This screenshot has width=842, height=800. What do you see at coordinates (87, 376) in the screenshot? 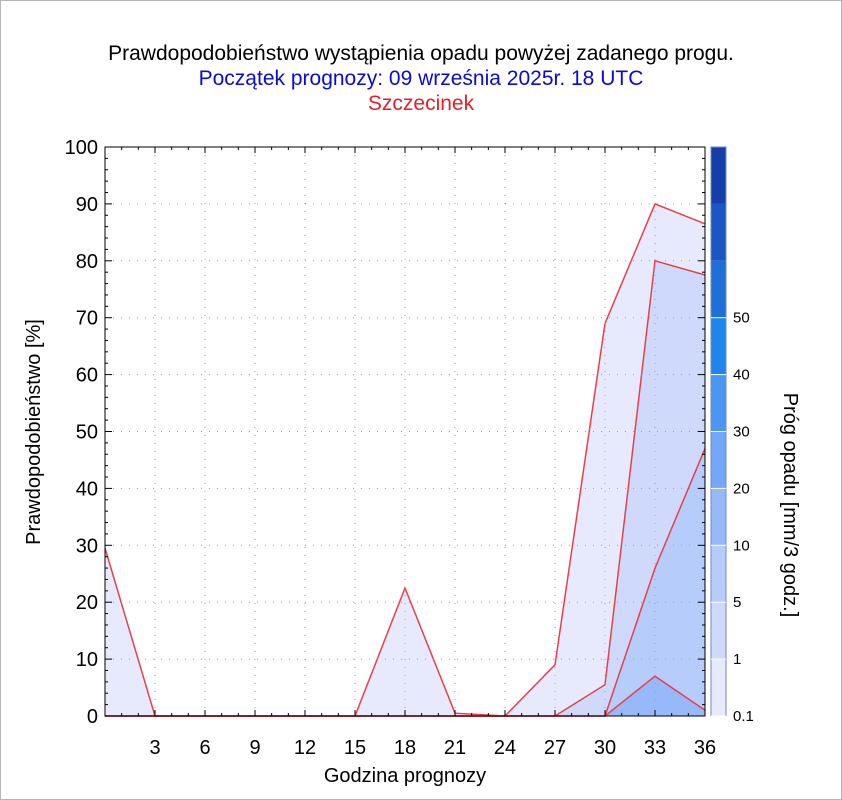
I see `y-tick-label-60: 60` at bounding box center [87, 376].